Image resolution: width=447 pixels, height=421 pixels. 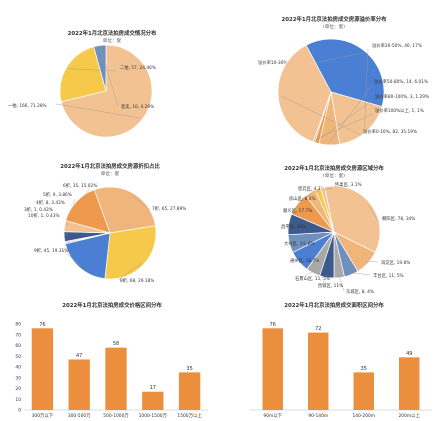 What do you see at coordinates (272, 416) in the screenshot?
I see `x-tick-label: 90m以下` at bounding box center [272, 416].